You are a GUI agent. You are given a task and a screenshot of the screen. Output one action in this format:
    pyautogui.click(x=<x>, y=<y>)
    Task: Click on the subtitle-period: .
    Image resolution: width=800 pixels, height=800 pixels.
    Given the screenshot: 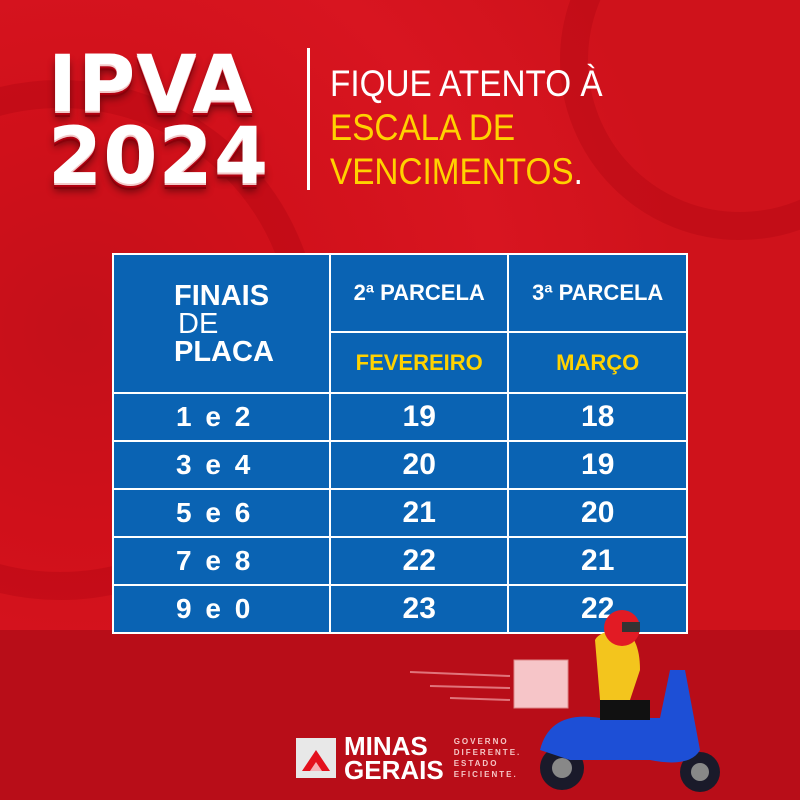 What is the action you would take?
    pyautogui.click(x=578, y=171)
    